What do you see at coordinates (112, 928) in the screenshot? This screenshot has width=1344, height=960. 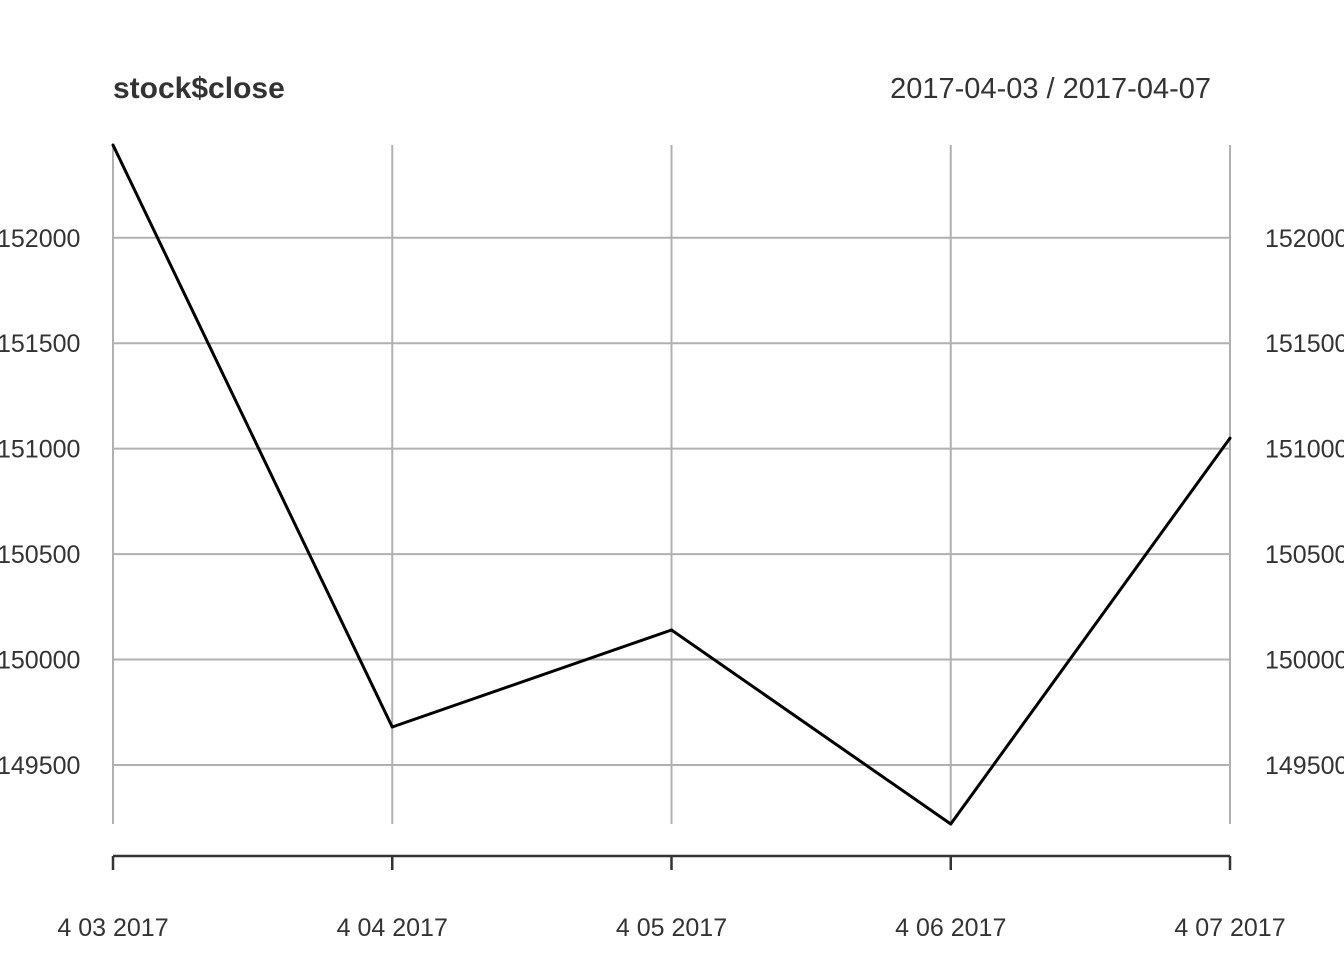 I see `x-tick-label: 4 03 2017` at bounding box center [112, 928].